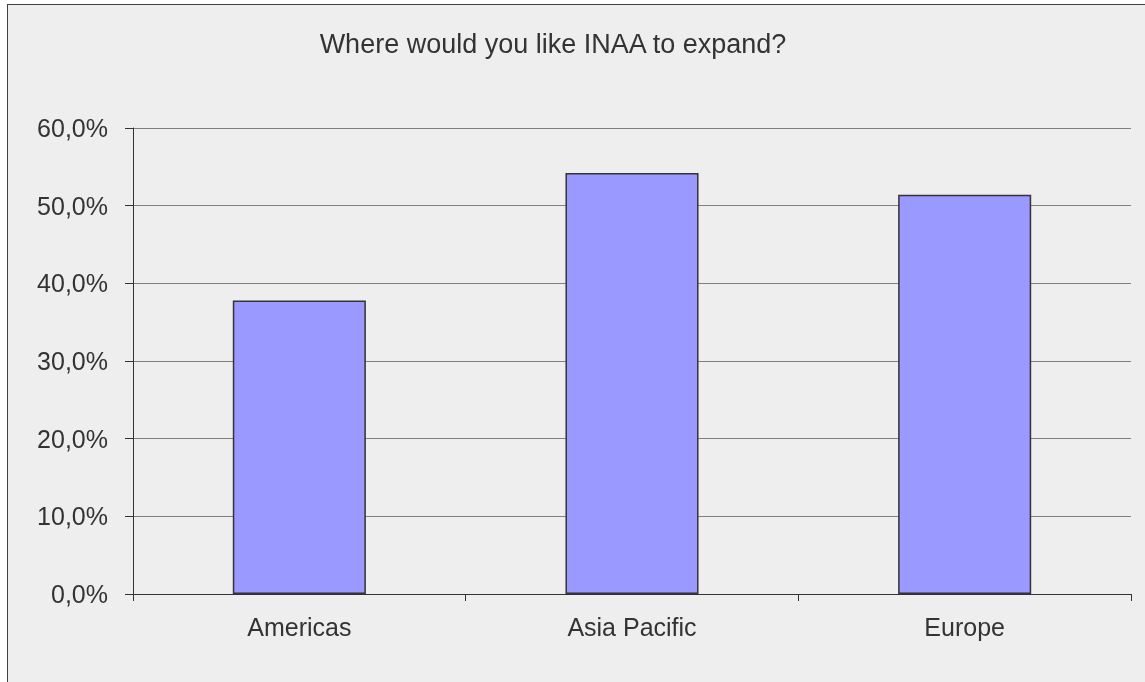 Image resolution: width=1145 pixels, height=682 pixels. What do you see at coordinates (299, 626) in the screenshot?
I see `x-tick-label: Americas` at bounding box center [299, 626].